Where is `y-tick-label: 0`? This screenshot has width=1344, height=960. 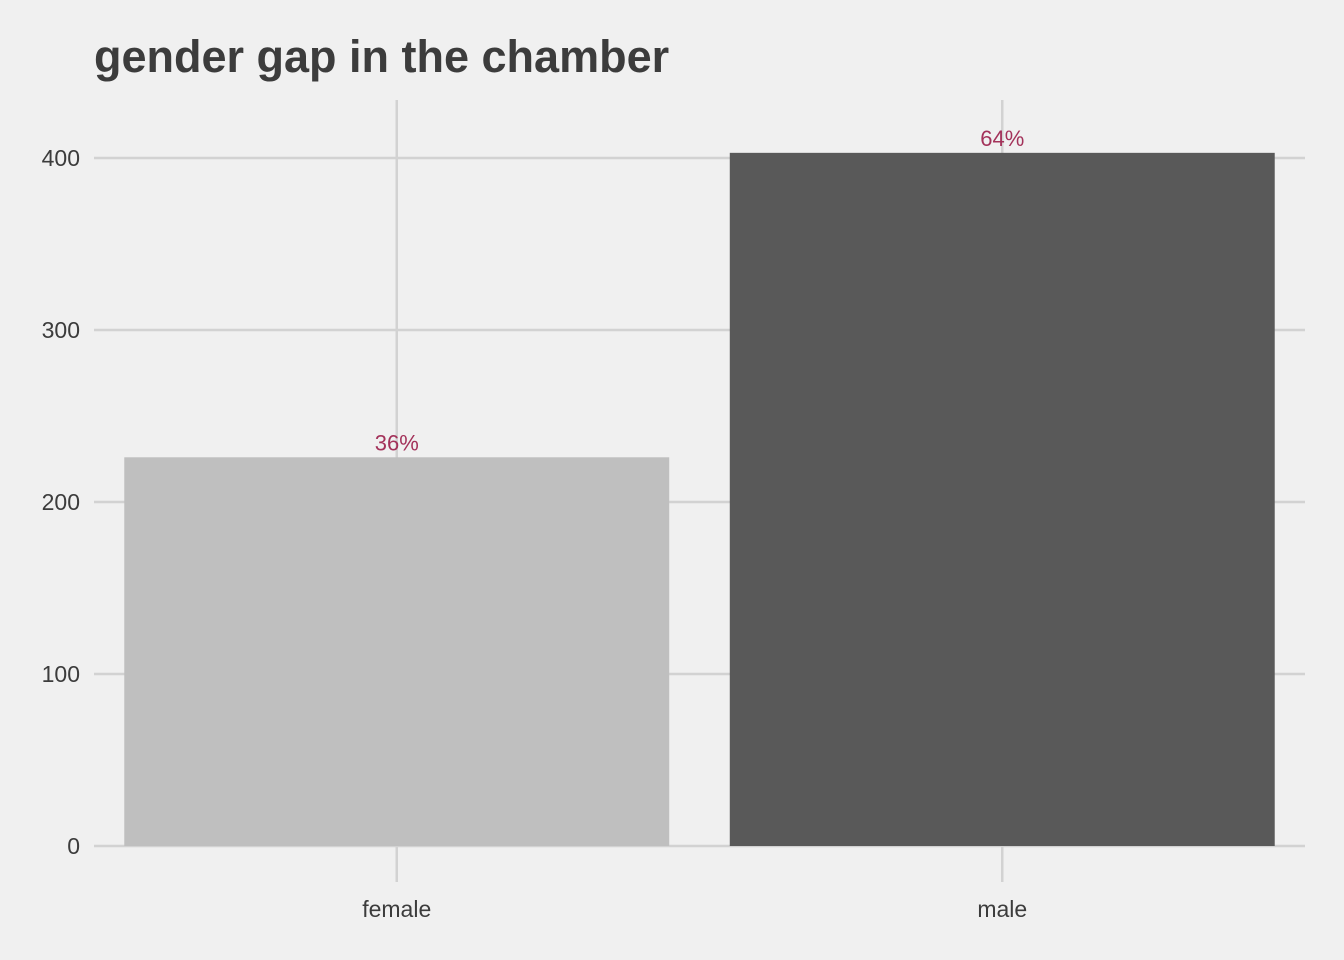 y-tick-label: 0 is located at coordinates (73, 846).